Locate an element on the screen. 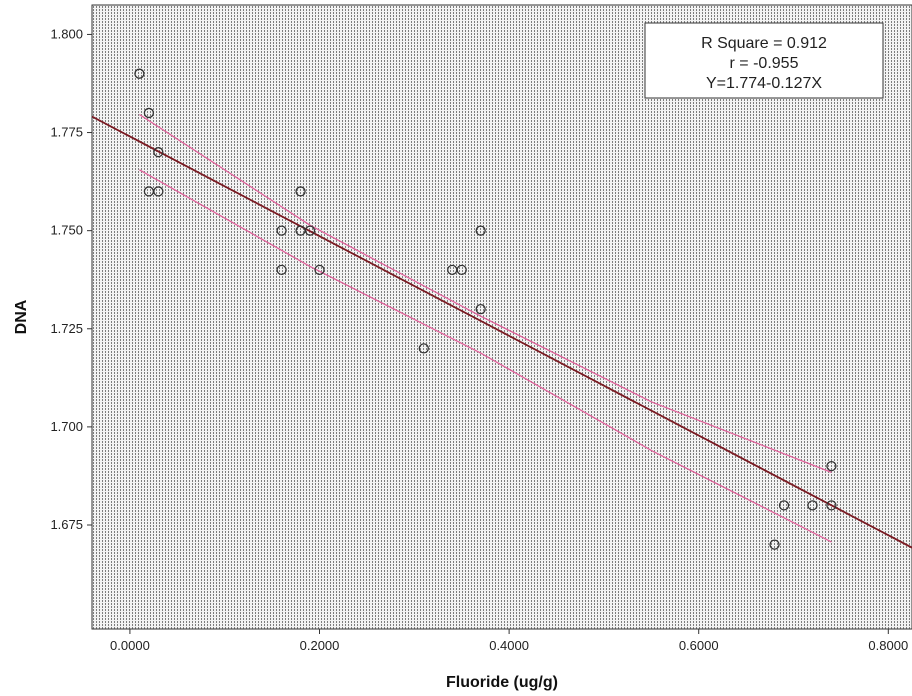 The height and width of the screenshot is (696, 912). x-axis-title: Fluoride (ug/g) is located at coordinates (502, 682).